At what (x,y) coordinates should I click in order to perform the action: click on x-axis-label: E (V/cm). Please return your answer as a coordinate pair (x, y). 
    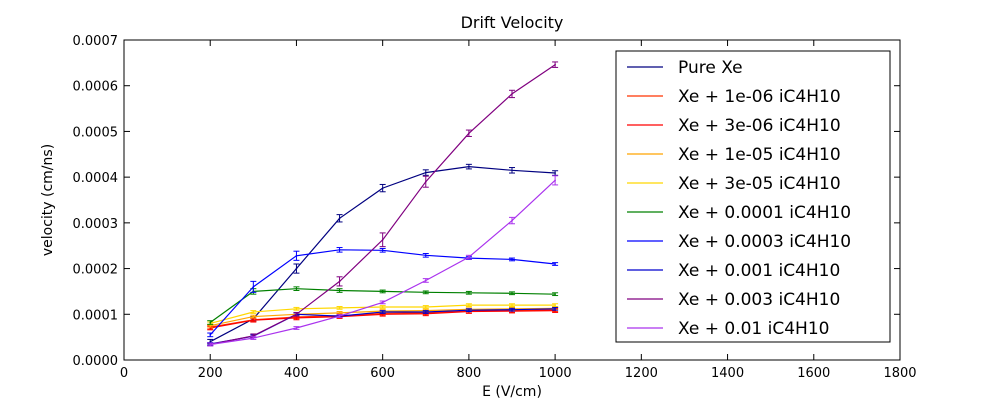
    Looking at the image, I should click on (512, 392).